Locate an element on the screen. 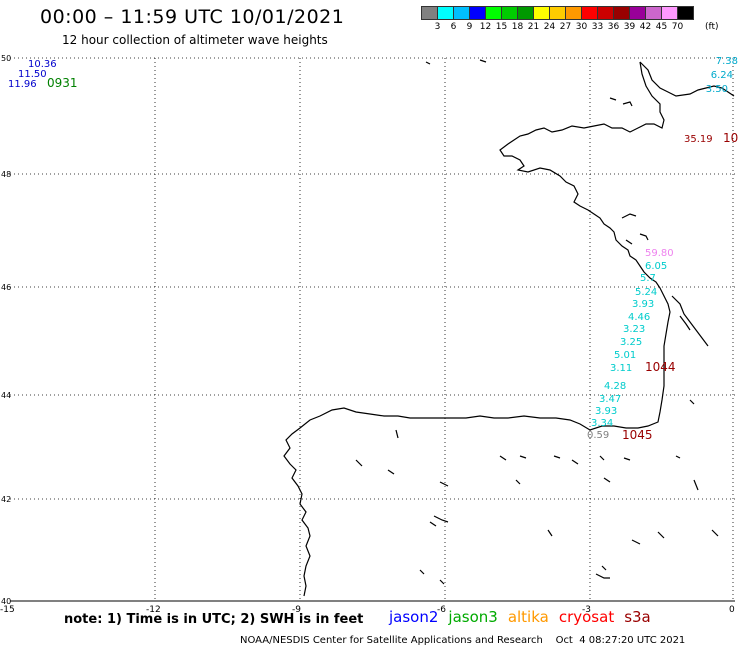 This screenshot has height=650, width=740. wave-height-value: 3.11 is located at coordinates (621, 368).